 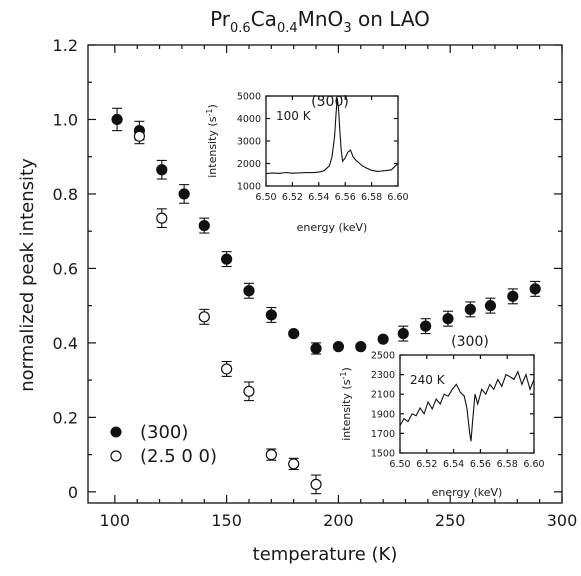 What do you see at coordinates (428, 380) in the screenshot?
I see `inset-240k-annotation: 240 K` at bounding box center [428, 380].